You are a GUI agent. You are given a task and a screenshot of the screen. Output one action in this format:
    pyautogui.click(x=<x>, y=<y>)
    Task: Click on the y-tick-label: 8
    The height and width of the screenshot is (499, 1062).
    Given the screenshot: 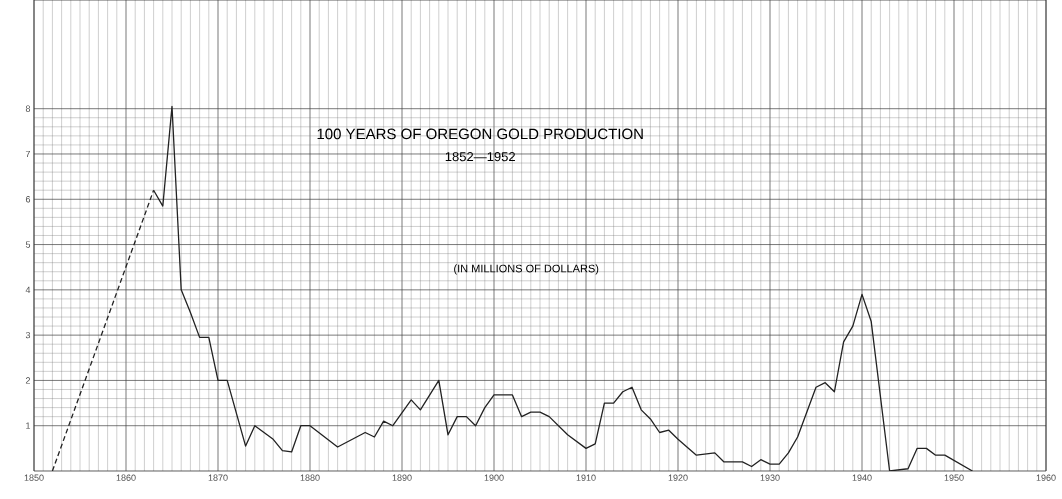 What is the action you would take?
    pyautogui.click(x=28, y=108)
    